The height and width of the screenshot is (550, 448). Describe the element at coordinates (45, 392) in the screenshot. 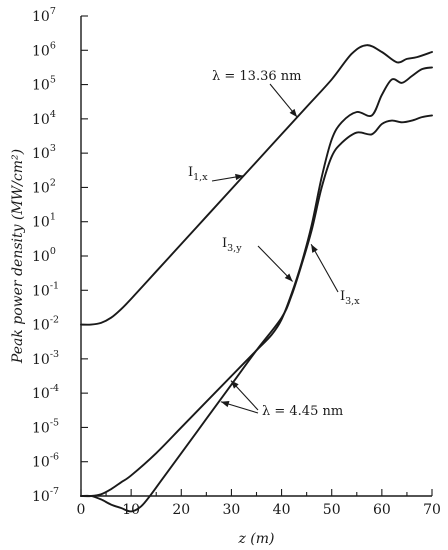

I see `y-tick-label: 10⁻⁴` at that location.